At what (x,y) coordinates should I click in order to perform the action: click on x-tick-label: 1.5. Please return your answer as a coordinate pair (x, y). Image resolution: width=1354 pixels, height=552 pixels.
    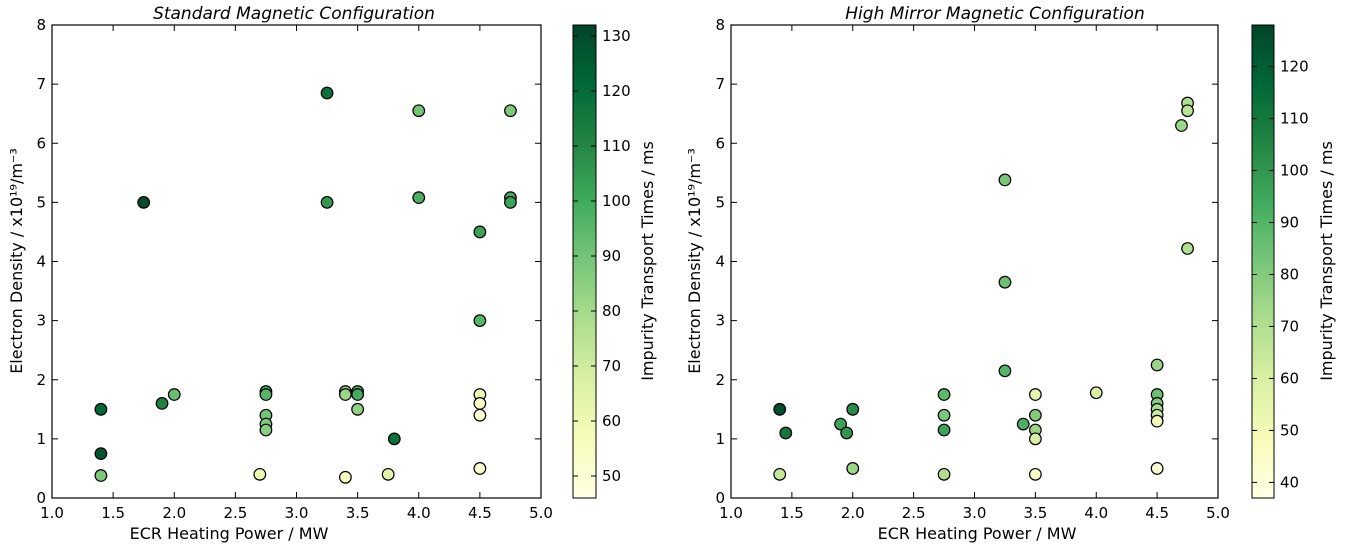
    Looking at the image, I should click on (113, 513).